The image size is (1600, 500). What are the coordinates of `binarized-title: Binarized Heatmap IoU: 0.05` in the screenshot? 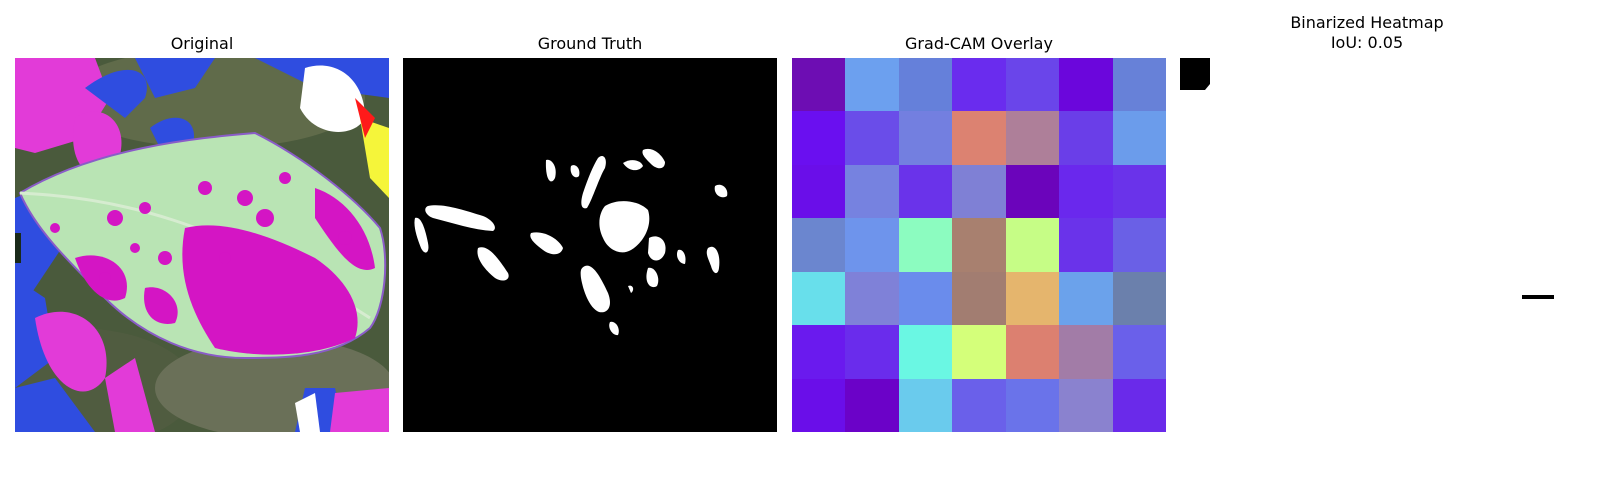 It's located at (1367, 33).